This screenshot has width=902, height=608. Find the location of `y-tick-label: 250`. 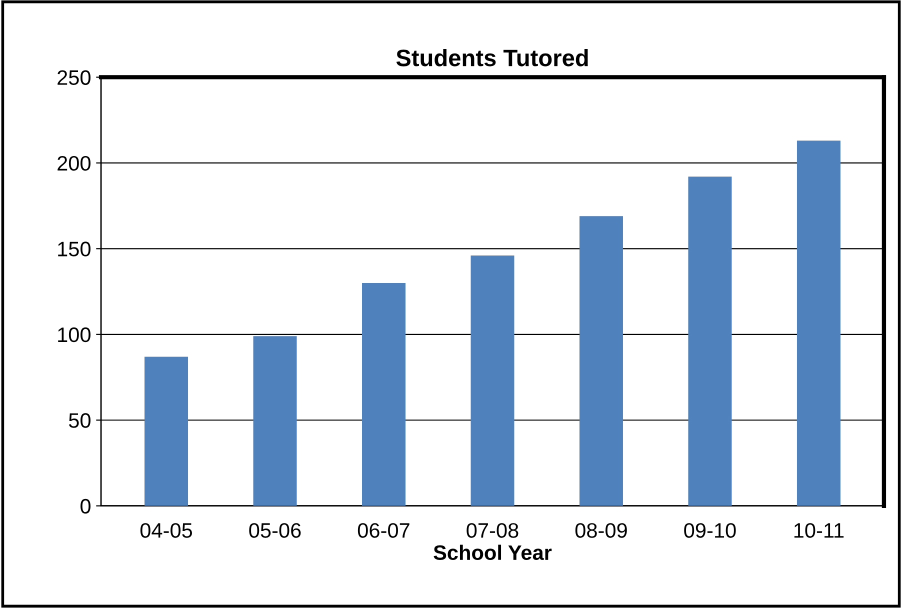

y-tick-label: 250 is located at coordinates (74, 77).